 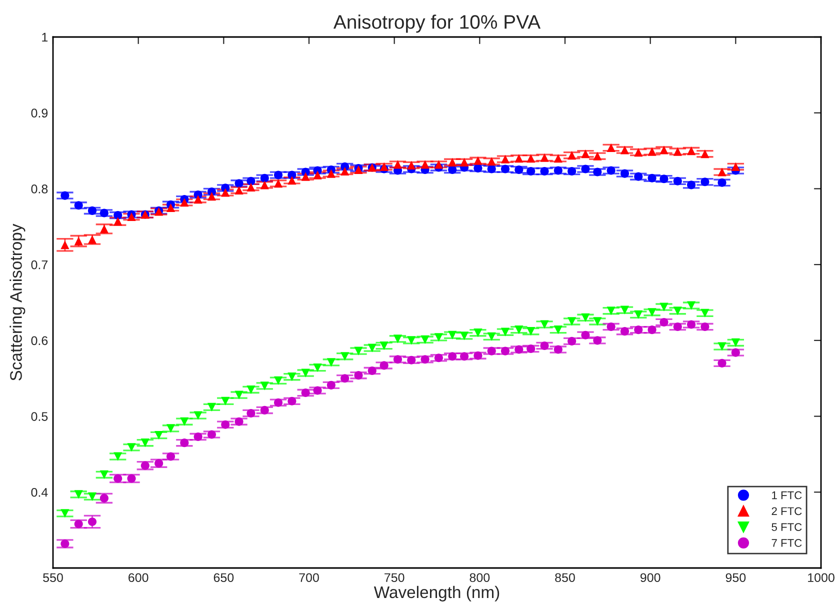 What do you see at coordinates (650, 577) in the screenshot?
I see `x-tick-label: 900` at bounding box center [650, 577].